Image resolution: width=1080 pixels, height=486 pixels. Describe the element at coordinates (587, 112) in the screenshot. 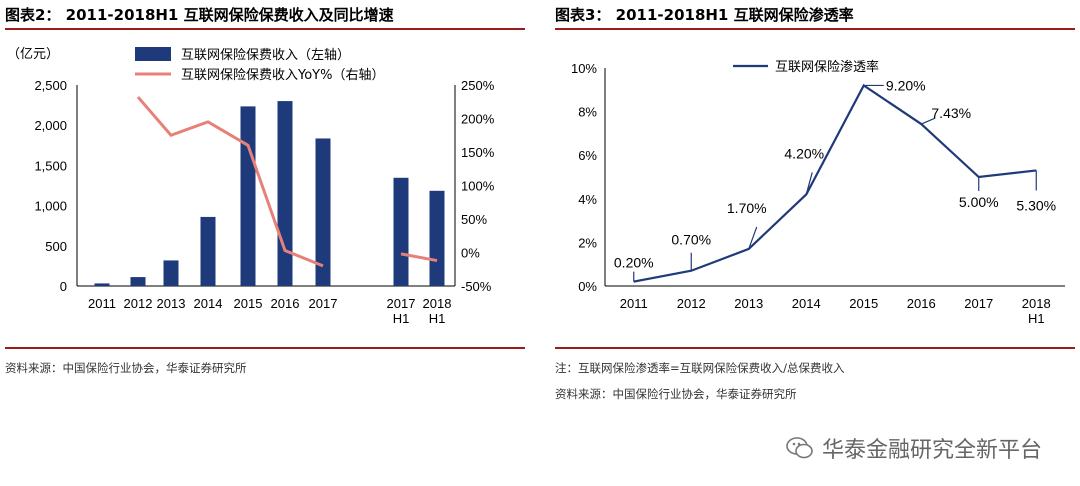

I see `y-tick-label: 8%` at that location.